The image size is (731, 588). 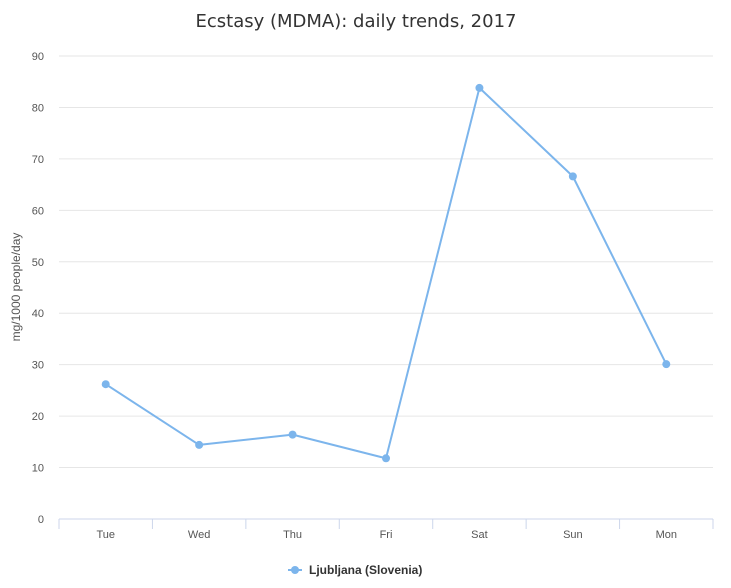 I want to click on x-tick-label: Mon, so click(x=666, y=535).